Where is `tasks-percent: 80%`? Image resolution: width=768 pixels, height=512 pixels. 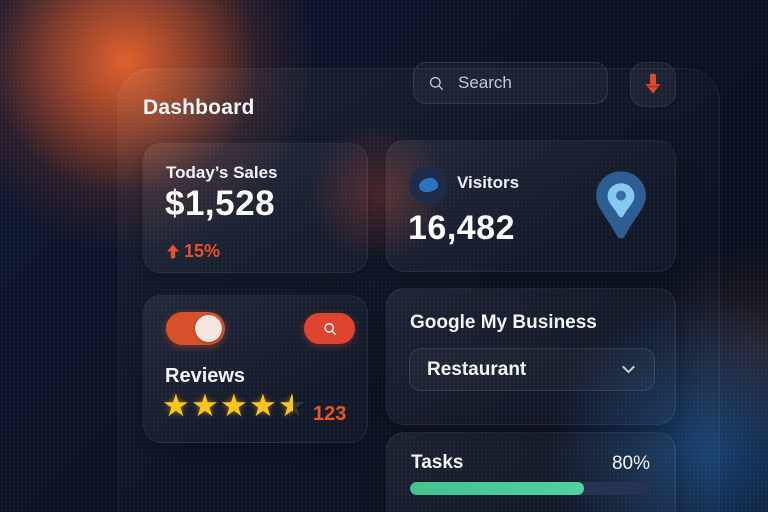
tasks-percent: 80% is located at coordinates (630, 463).